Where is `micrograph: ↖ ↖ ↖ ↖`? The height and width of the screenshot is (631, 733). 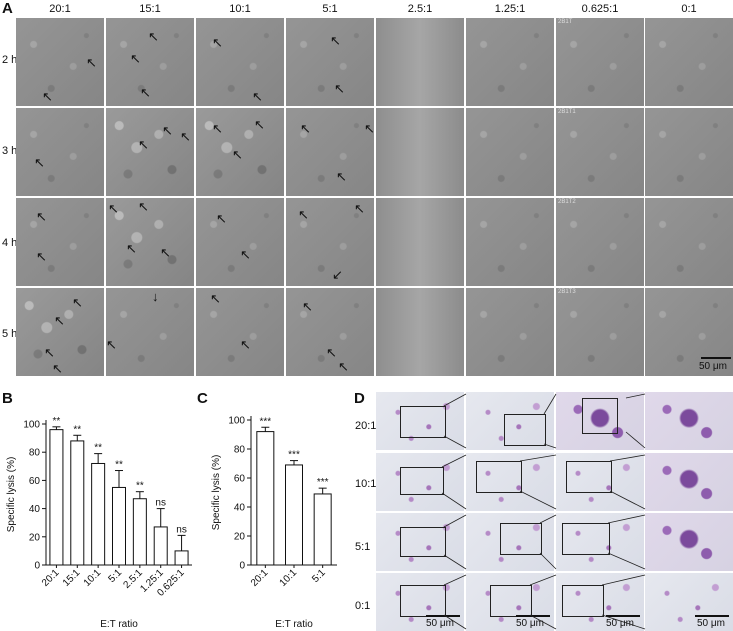
micrograph: ↖ ↖ ↖ ↖ is located at coordinates (60, 332).